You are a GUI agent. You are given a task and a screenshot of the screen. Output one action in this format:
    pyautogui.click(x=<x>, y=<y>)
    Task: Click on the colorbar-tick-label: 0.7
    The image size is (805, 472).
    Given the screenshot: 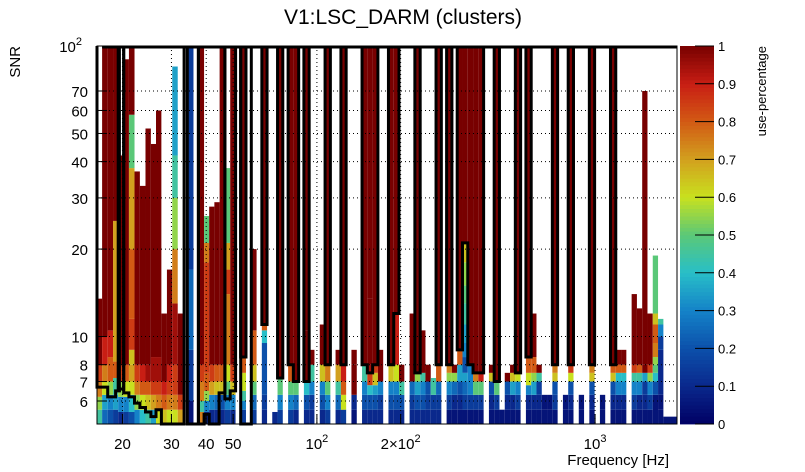 What is the action you would take?
    pyautogui.click(x=727, y=159)
    